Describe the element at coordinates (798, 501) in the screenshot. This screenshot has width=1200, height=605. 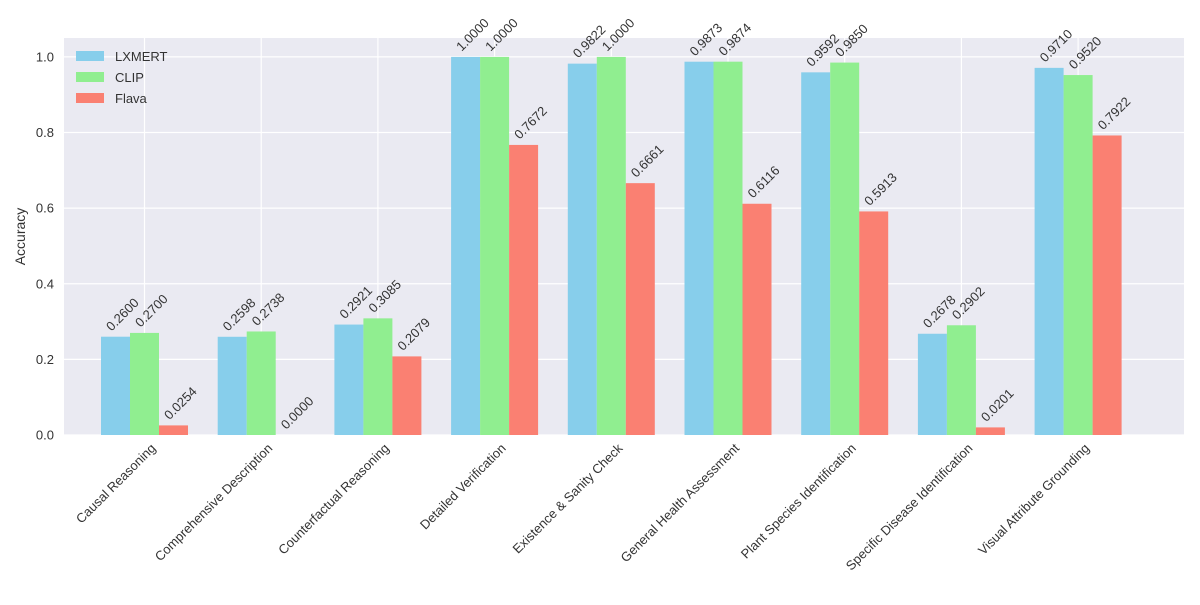
I see `x-tick-label-plant-species-identification: Plant Species Identification` at that location.